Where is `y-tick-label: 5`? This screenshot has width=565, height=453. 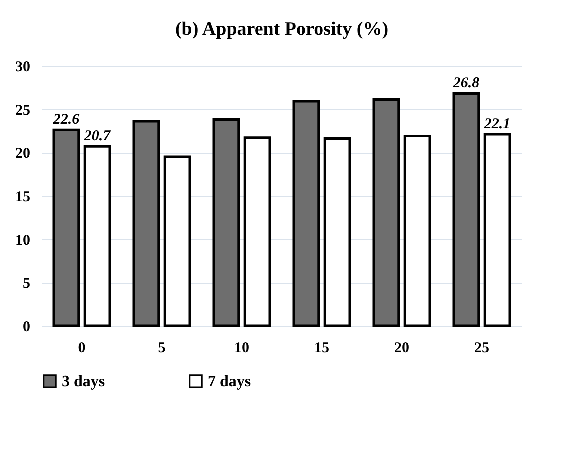
y-tick-label: 5 is located at coordinates (26, 284).